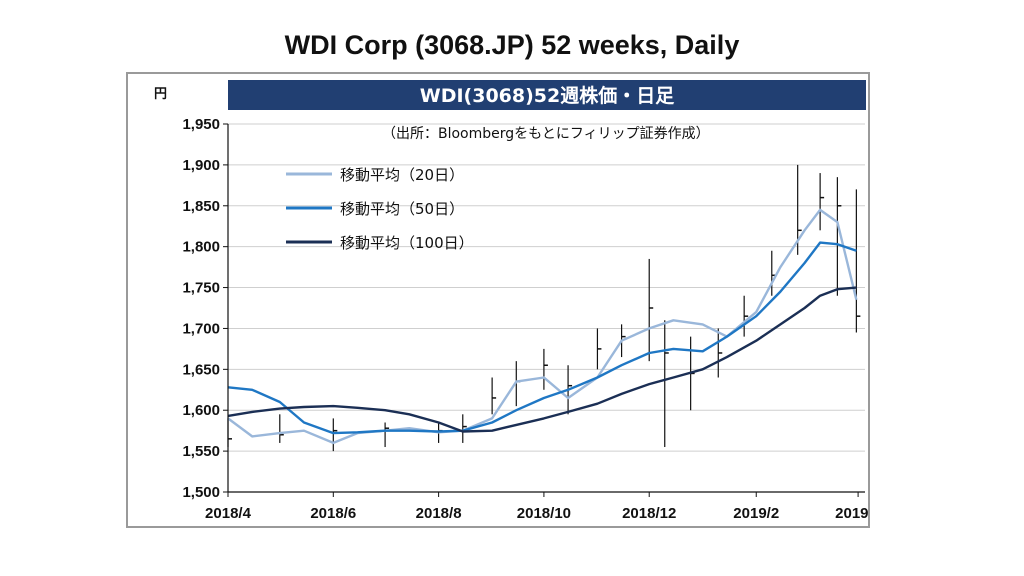 The height and width of the screenshot is (576, 1024). What do you see at coordinates (228, 513) in the screenshot?
I see `x-tick-label: 2018/4` at bounding box center [228, 513].